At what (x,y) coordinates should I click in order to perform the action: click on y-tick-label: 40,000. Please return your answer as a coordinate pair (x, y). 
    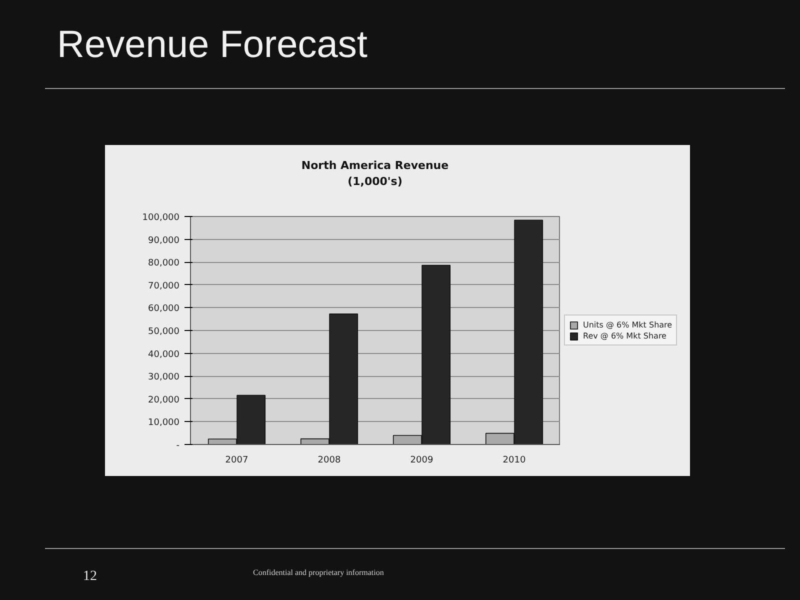
    Looking at the image, I should click on (164, 355).